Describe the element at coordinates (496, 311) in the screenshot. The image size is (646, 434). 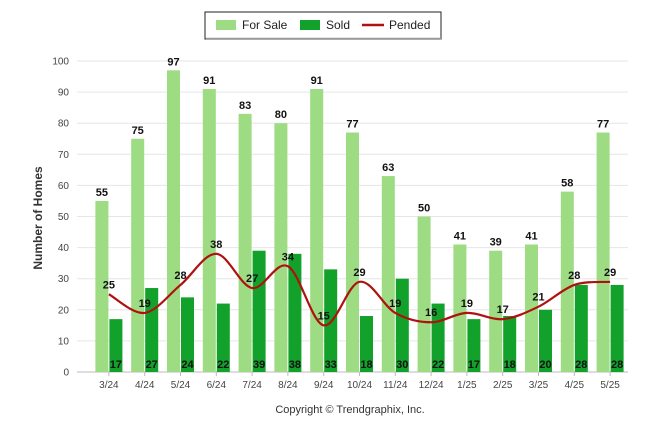
I see `bar-for-sale-2/25` at that location.